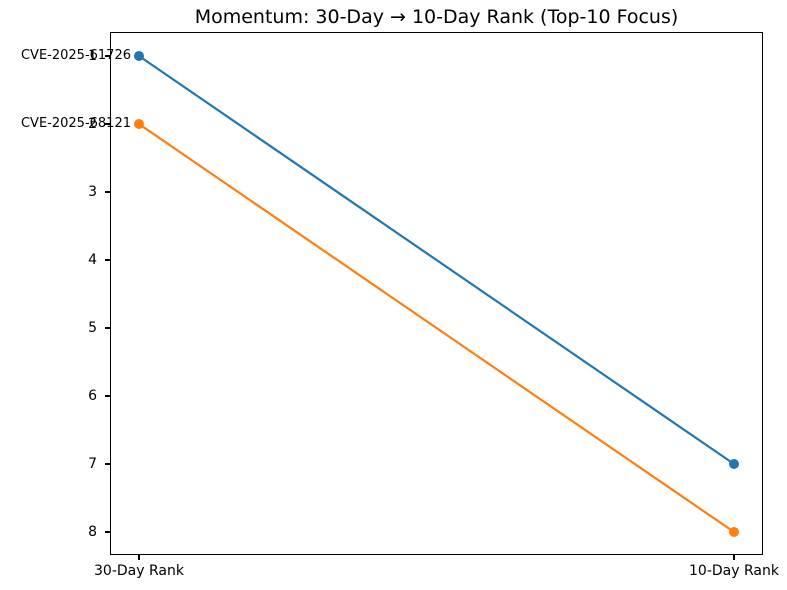 Image resolution: width=787 pixels, height=590 pixels. What do you see at coordinates (92, 532) in the screenshot?
I see `y-tick-label: 8` at bounding box center [92, 532].